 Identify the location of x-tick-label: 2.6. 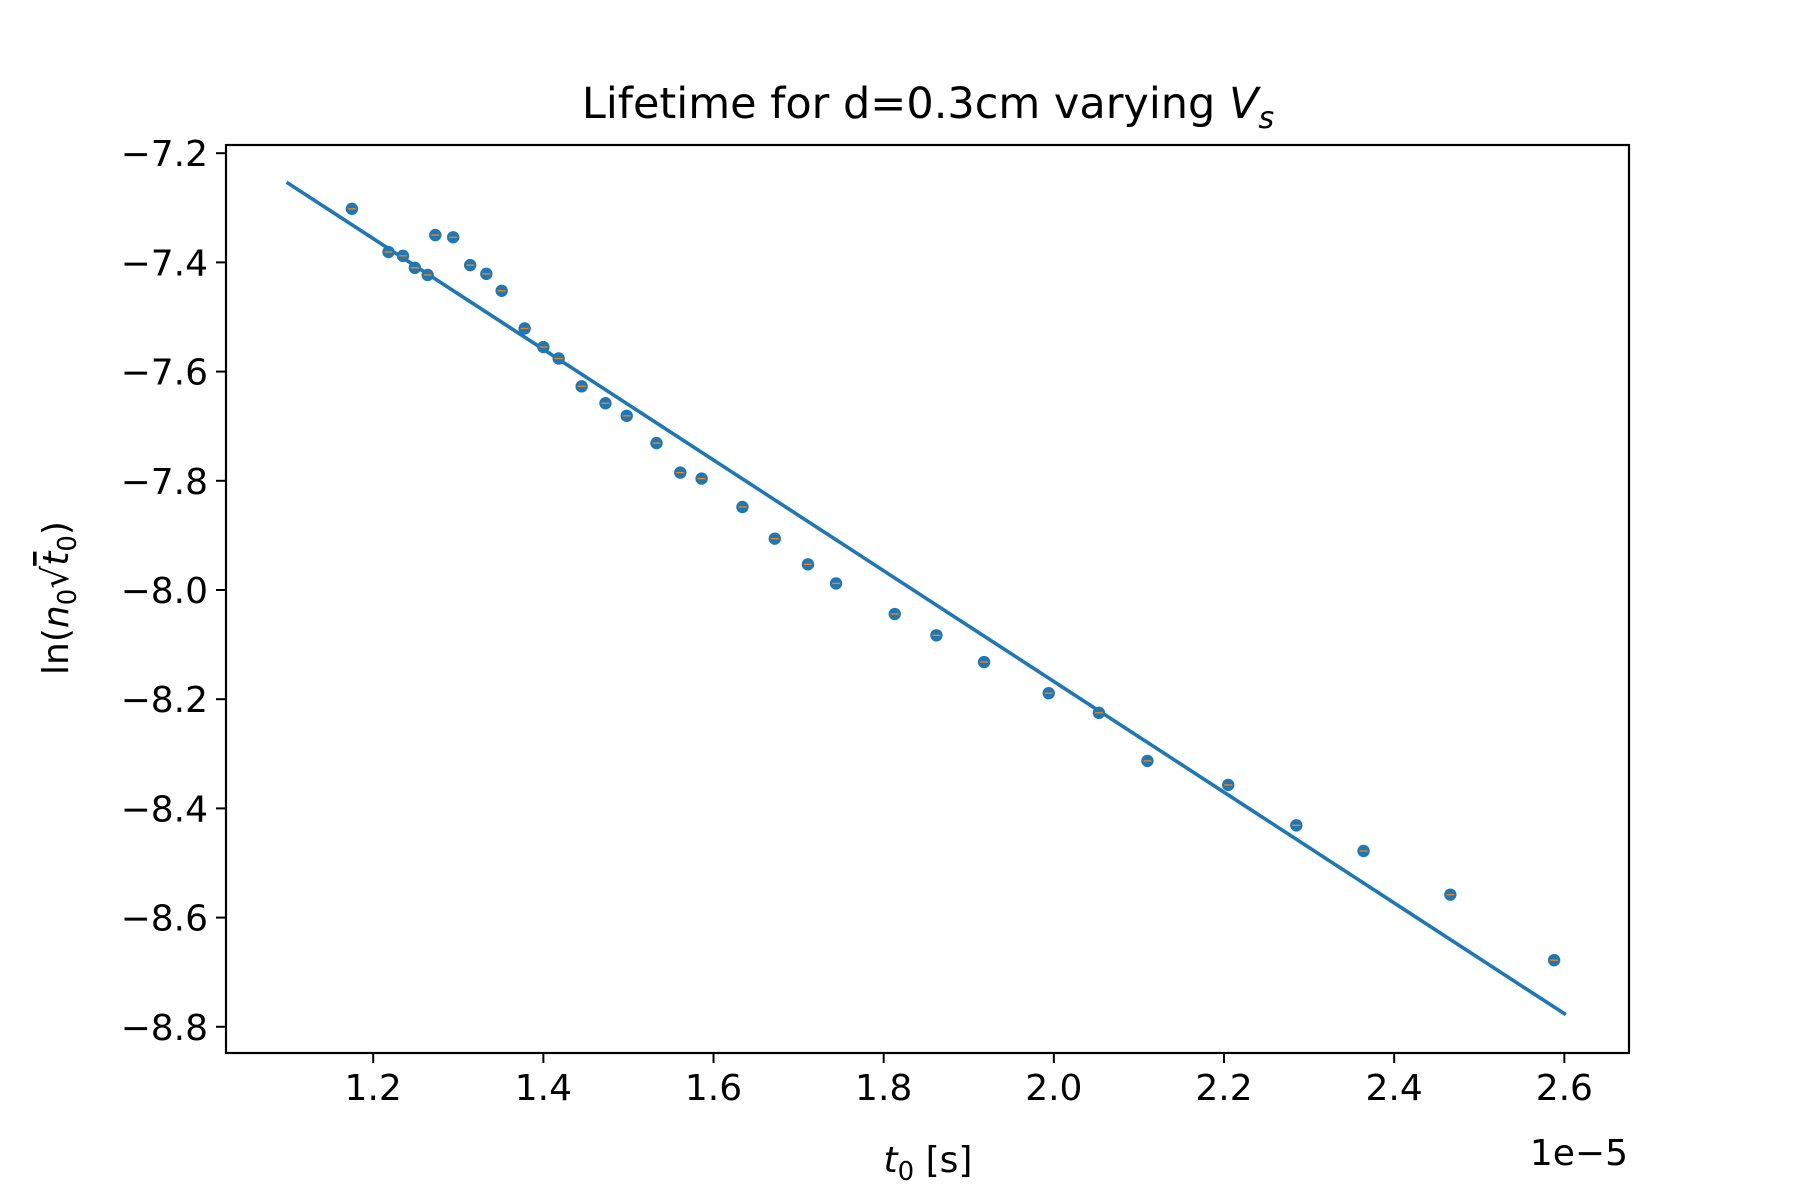
(1564, 1088).